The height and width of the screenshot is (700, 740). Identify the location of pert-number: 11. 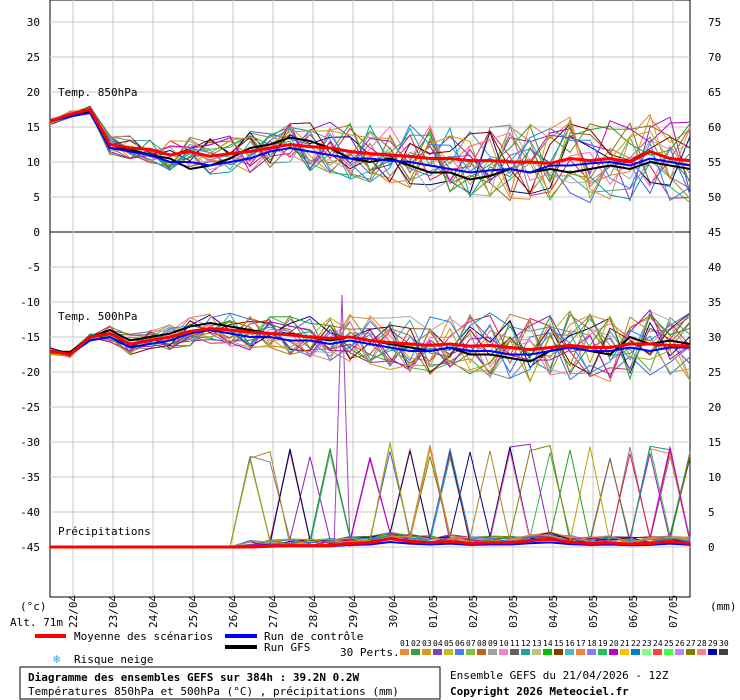
(515, 643).